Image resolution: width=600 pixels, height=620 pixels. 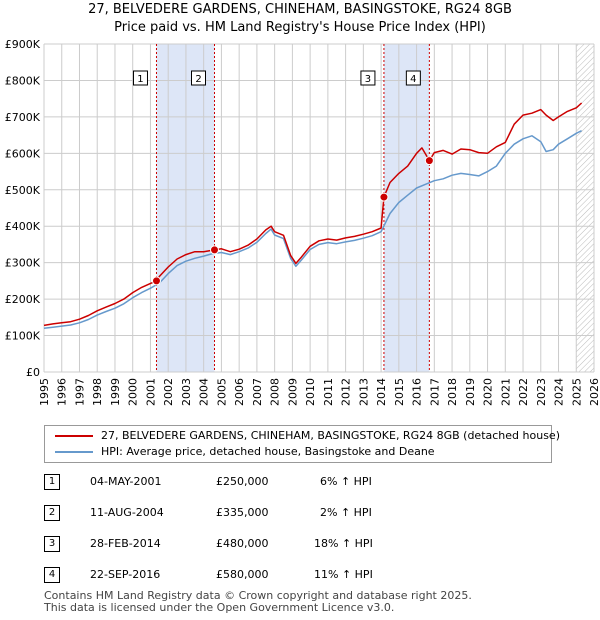 I want to click on transaction-number: 1, so click(x=52, y=482).